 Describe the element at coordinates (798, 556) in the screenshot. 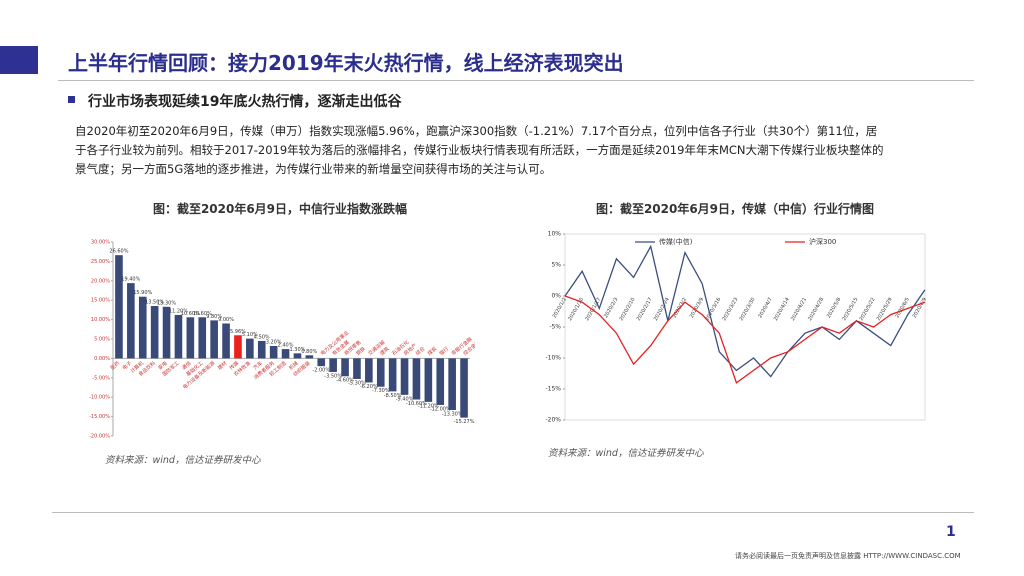

I see `disclaimer: 请务必阅读最后一页免责声明及信息披露` at that location.